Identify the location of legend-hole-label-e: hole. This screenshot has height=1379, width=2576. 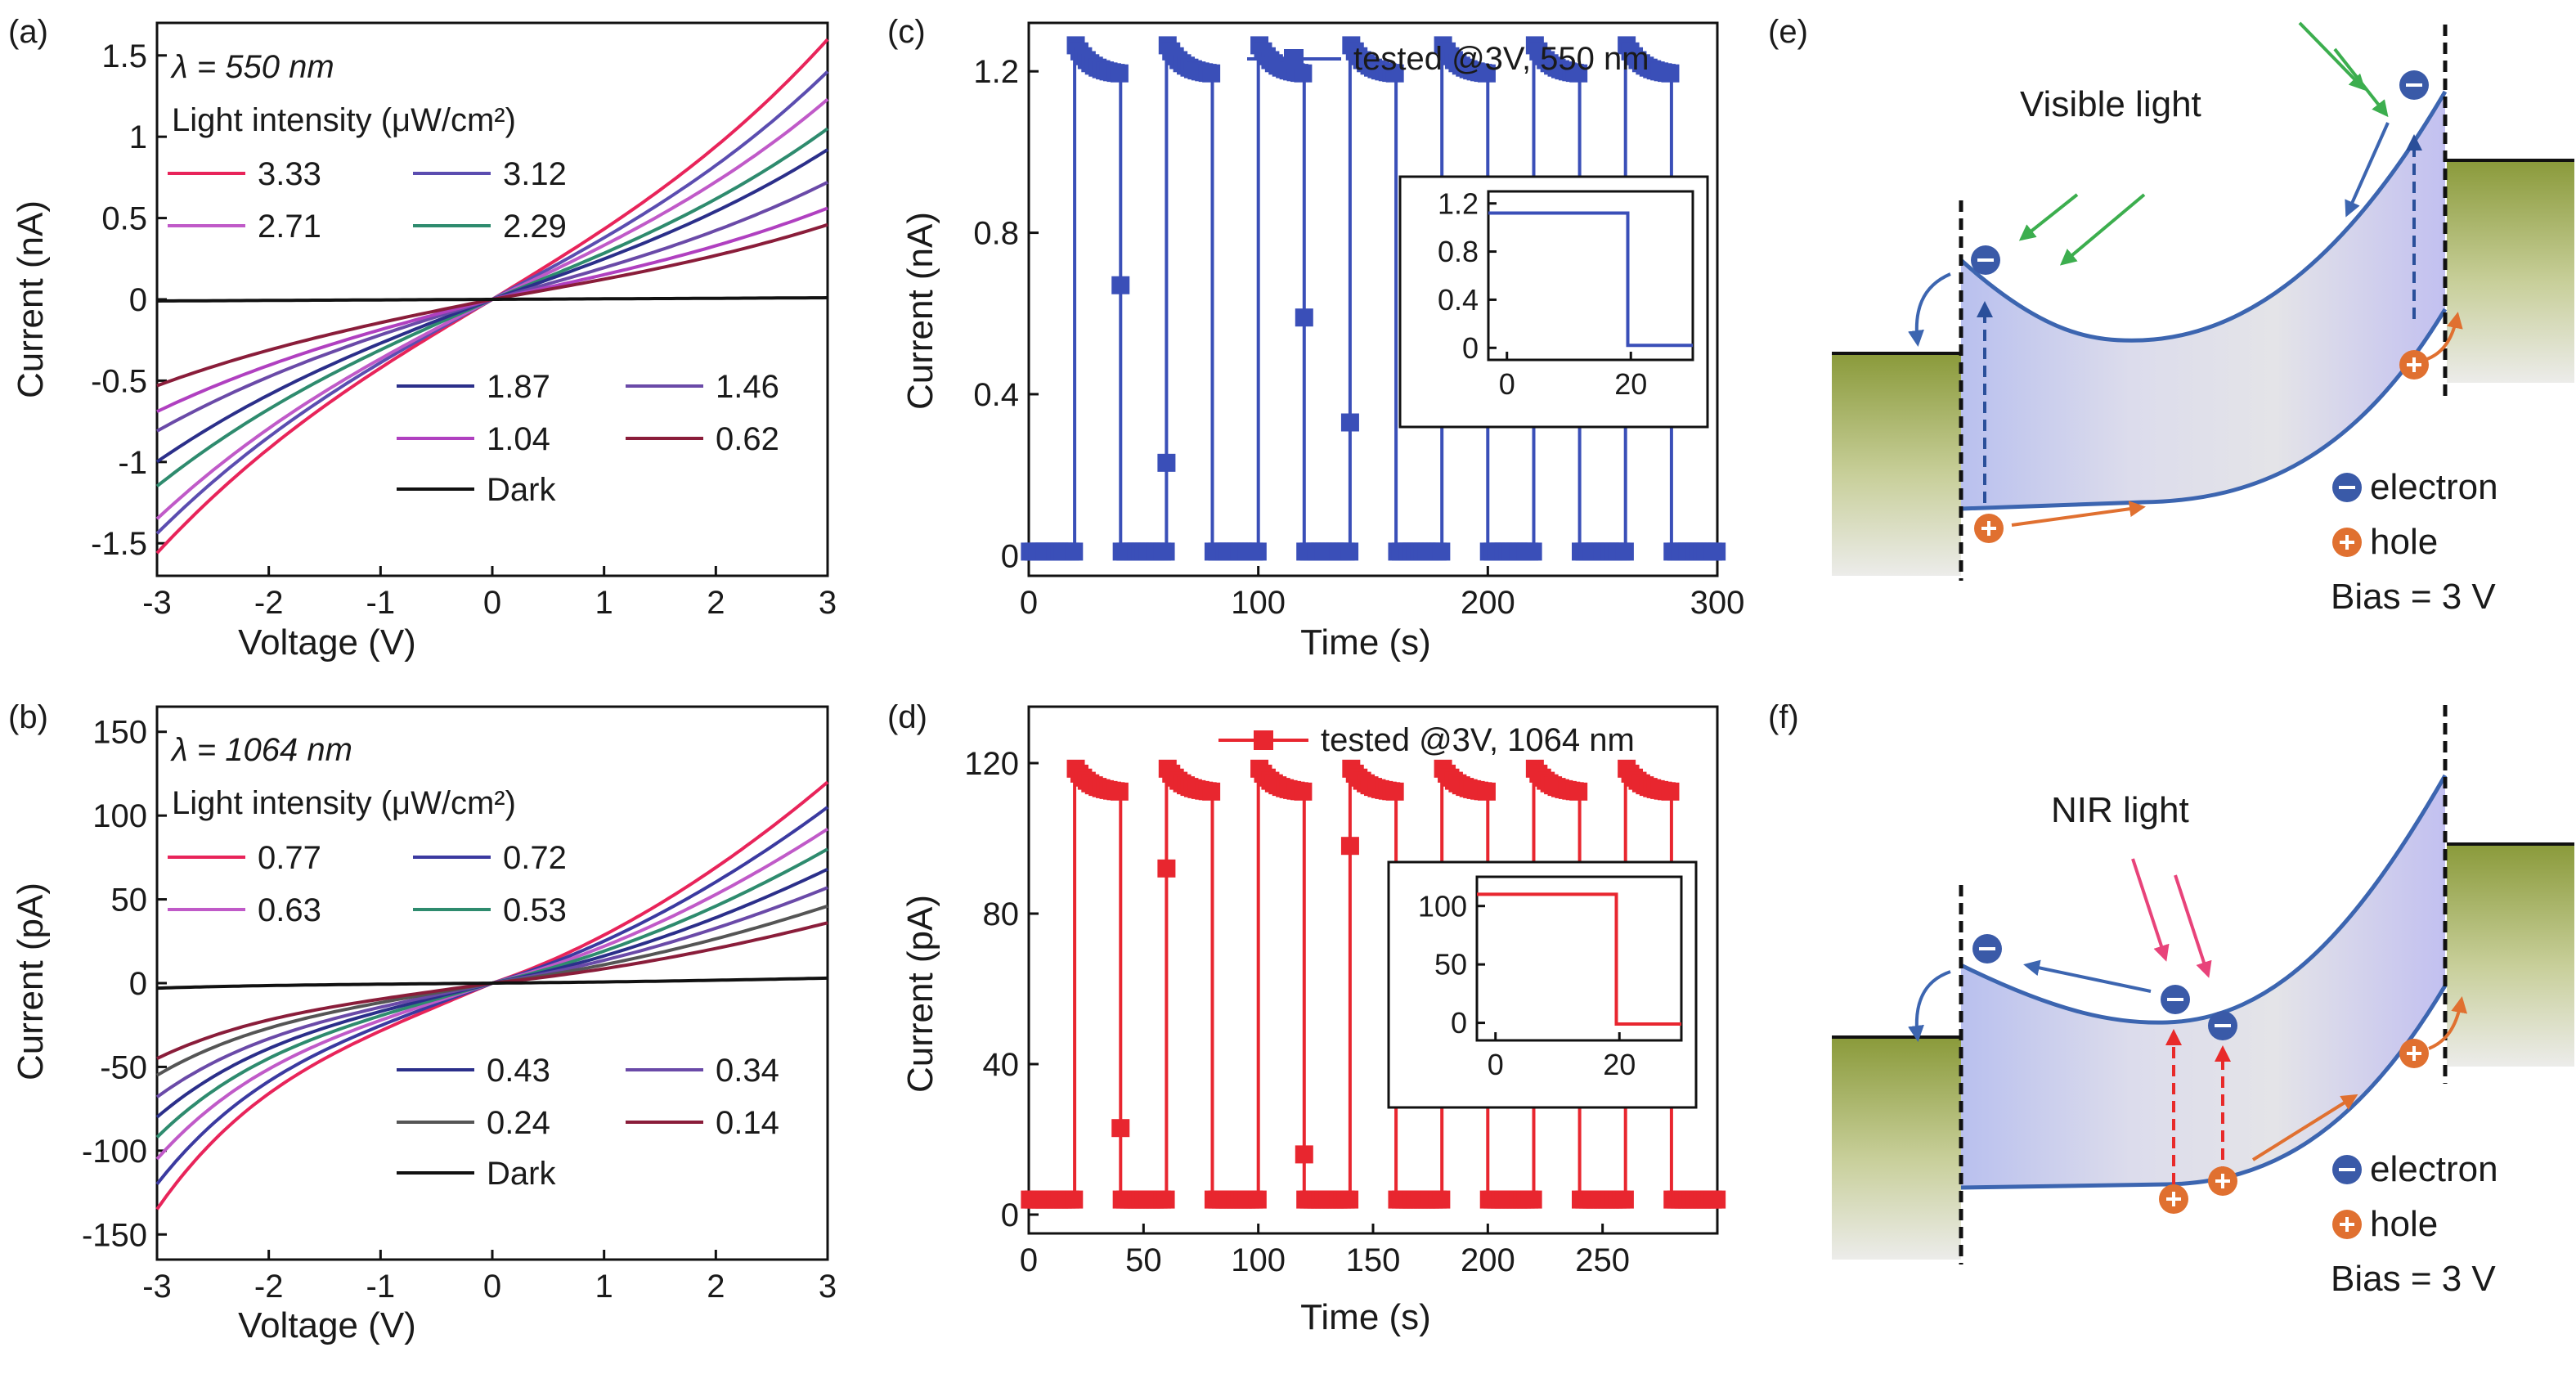
(2404, 542).